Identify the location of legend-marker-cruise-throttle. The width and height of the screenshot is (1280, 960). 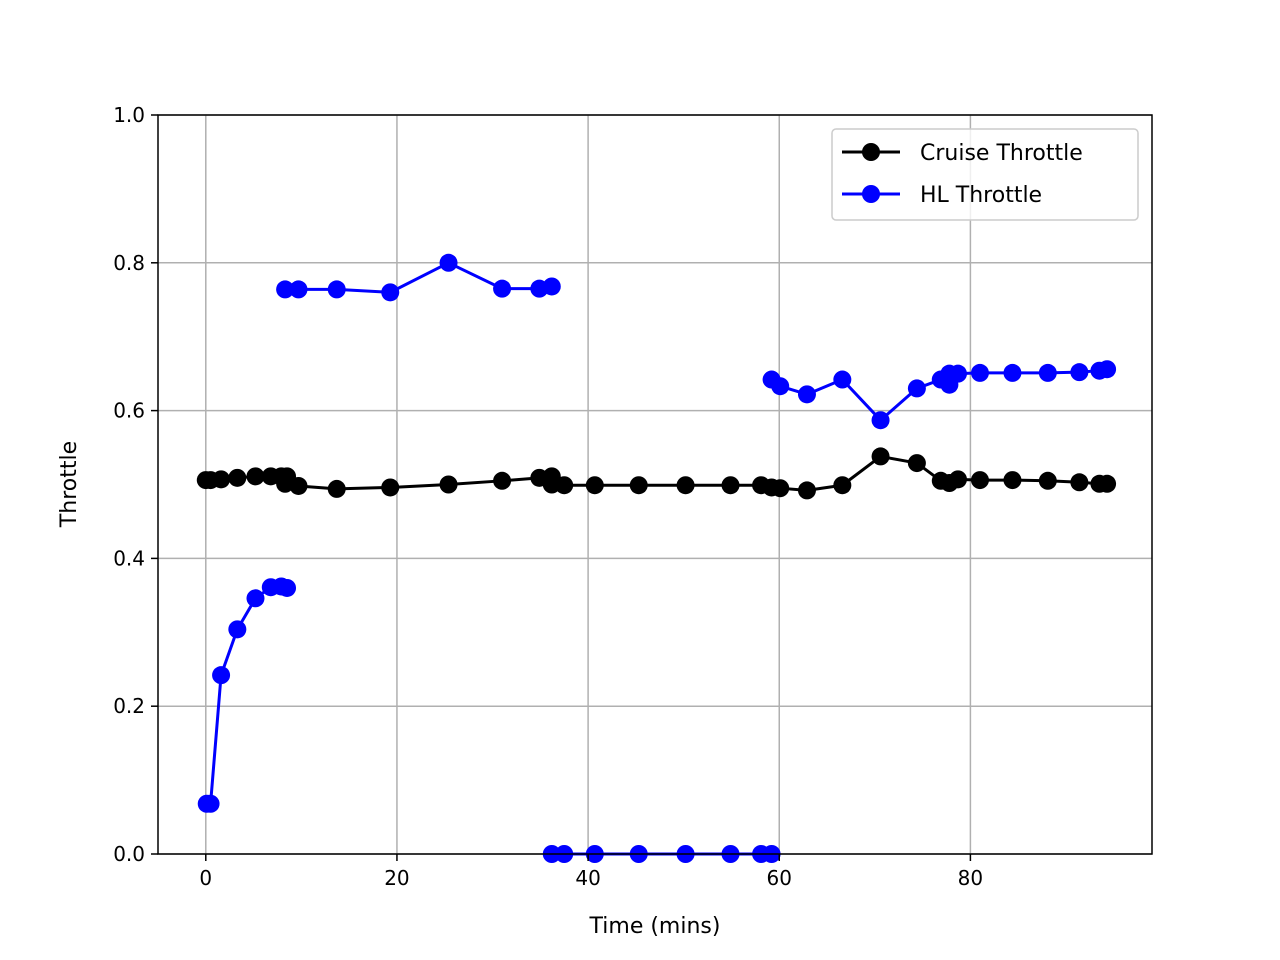
(871, 152).